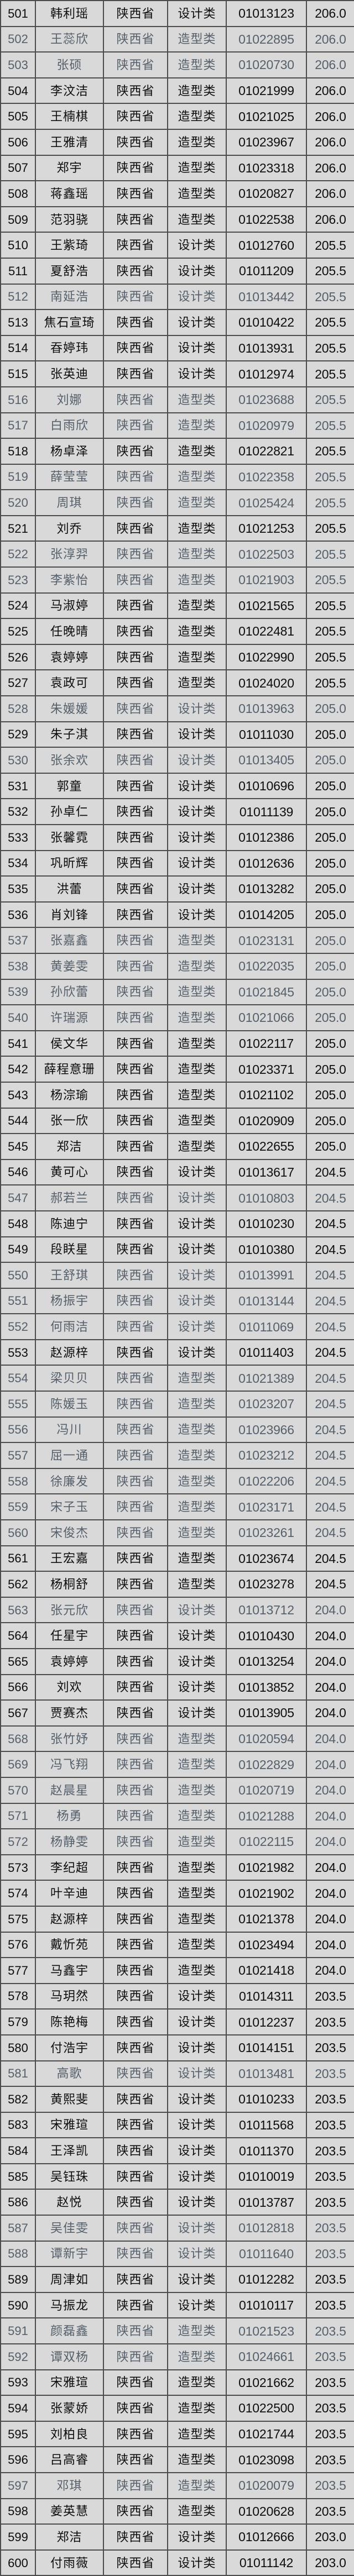 The width and height of the screenshot is (354, 2576). I want to click on cell-rank: 557, so click(18, 1455).